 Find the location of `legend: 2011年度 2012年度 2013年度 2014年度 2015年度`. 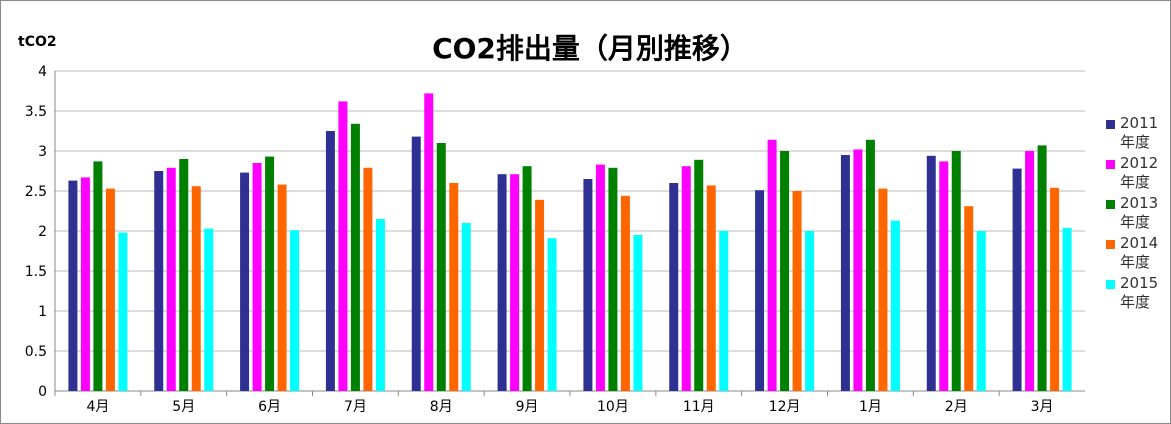

legend: 2011年度 2012年度 2013年度 2014年度 2015年度 is located at coordinates (1136, 214).